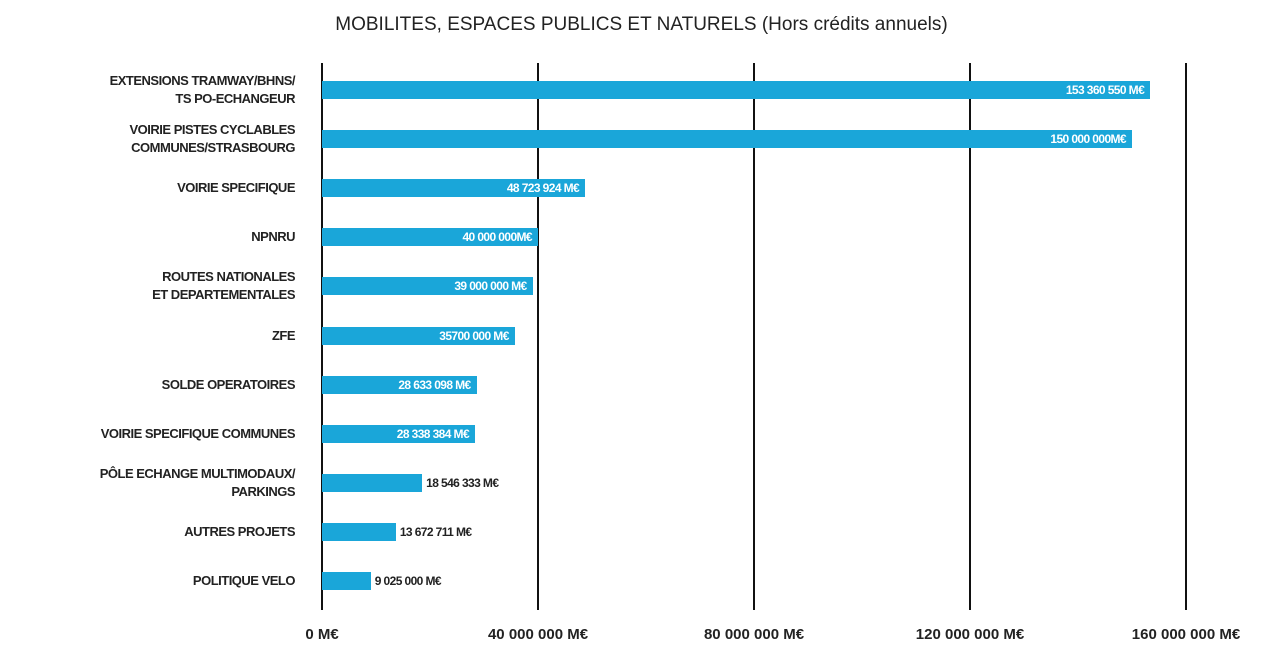 The height and width of the screenshot is (646, 1283). I want to click on x-tick-label: 0 M€, so click(322, 634).